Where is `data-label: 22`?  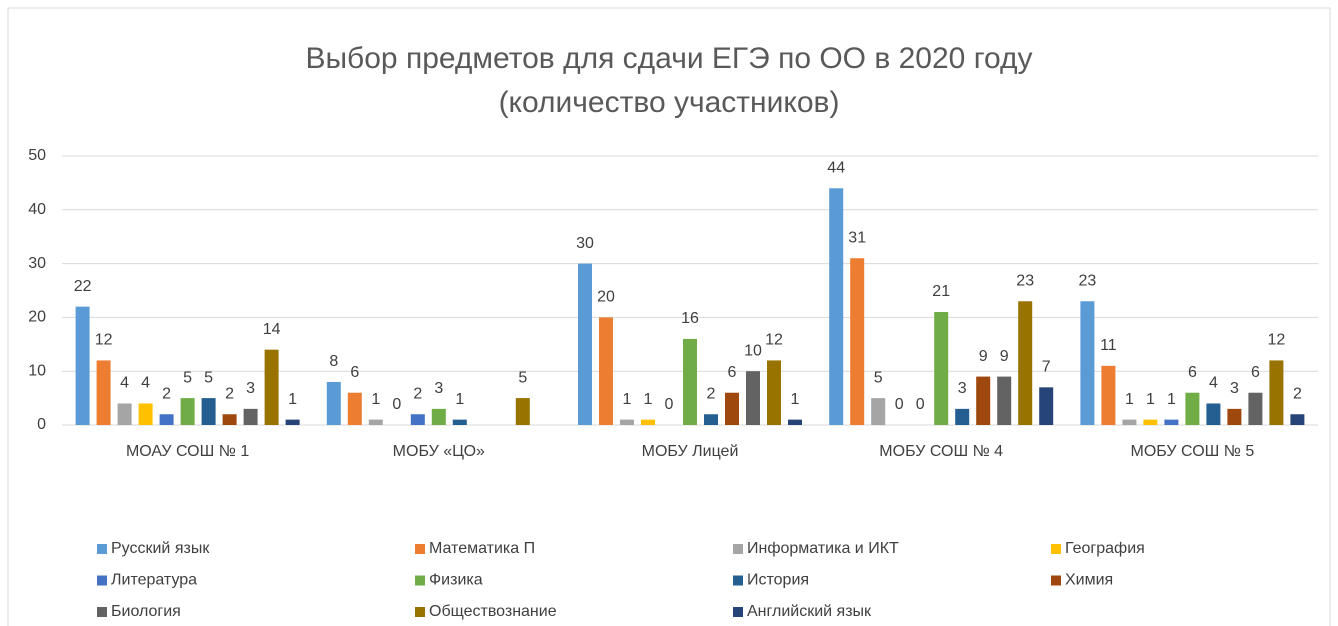 data-label: 22 is located at coordinates (83, 286).